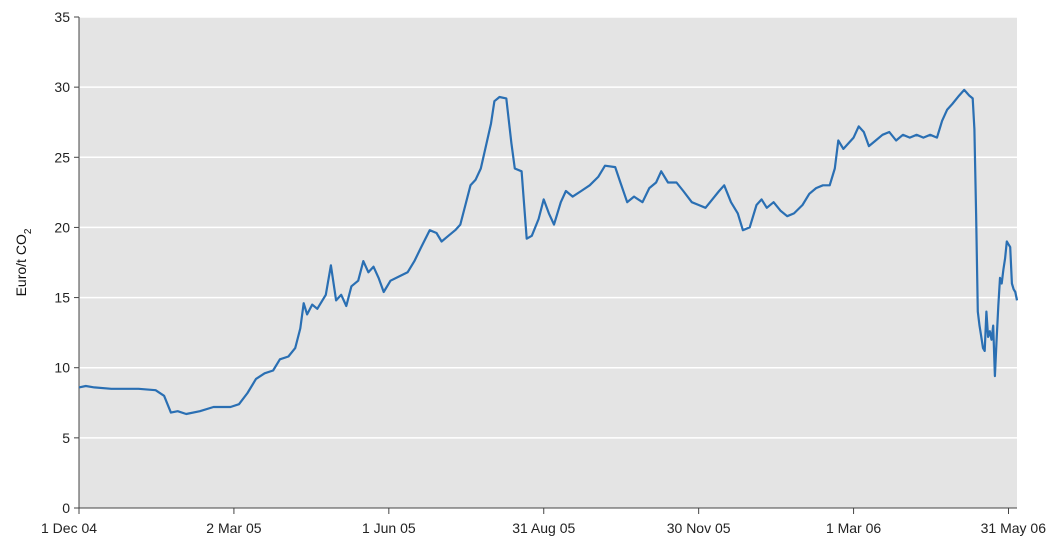 The image size is (1050, 544). Describe the element at coordinates (699, 528) in the screenshot. I see `x-tick-label: 30 Nov 05` at that location.